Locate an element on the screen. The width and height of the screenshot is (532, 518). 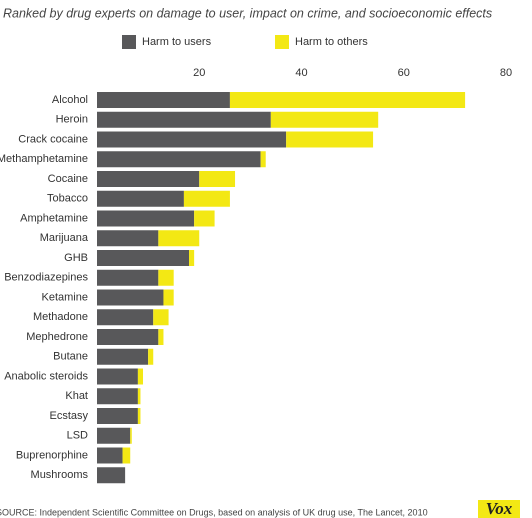
x-tick-label: 60 is located at coordinates (404, 73).